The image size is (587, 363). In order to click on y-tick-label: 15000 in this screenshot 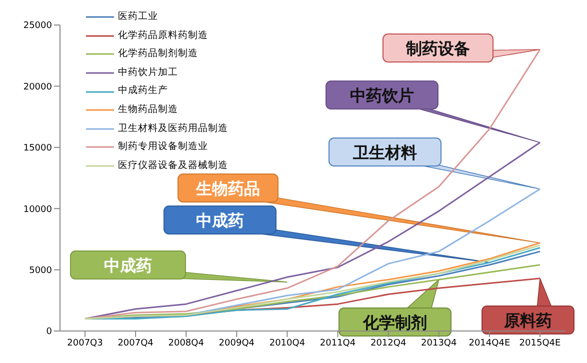, I will do `click(37, 149)`.